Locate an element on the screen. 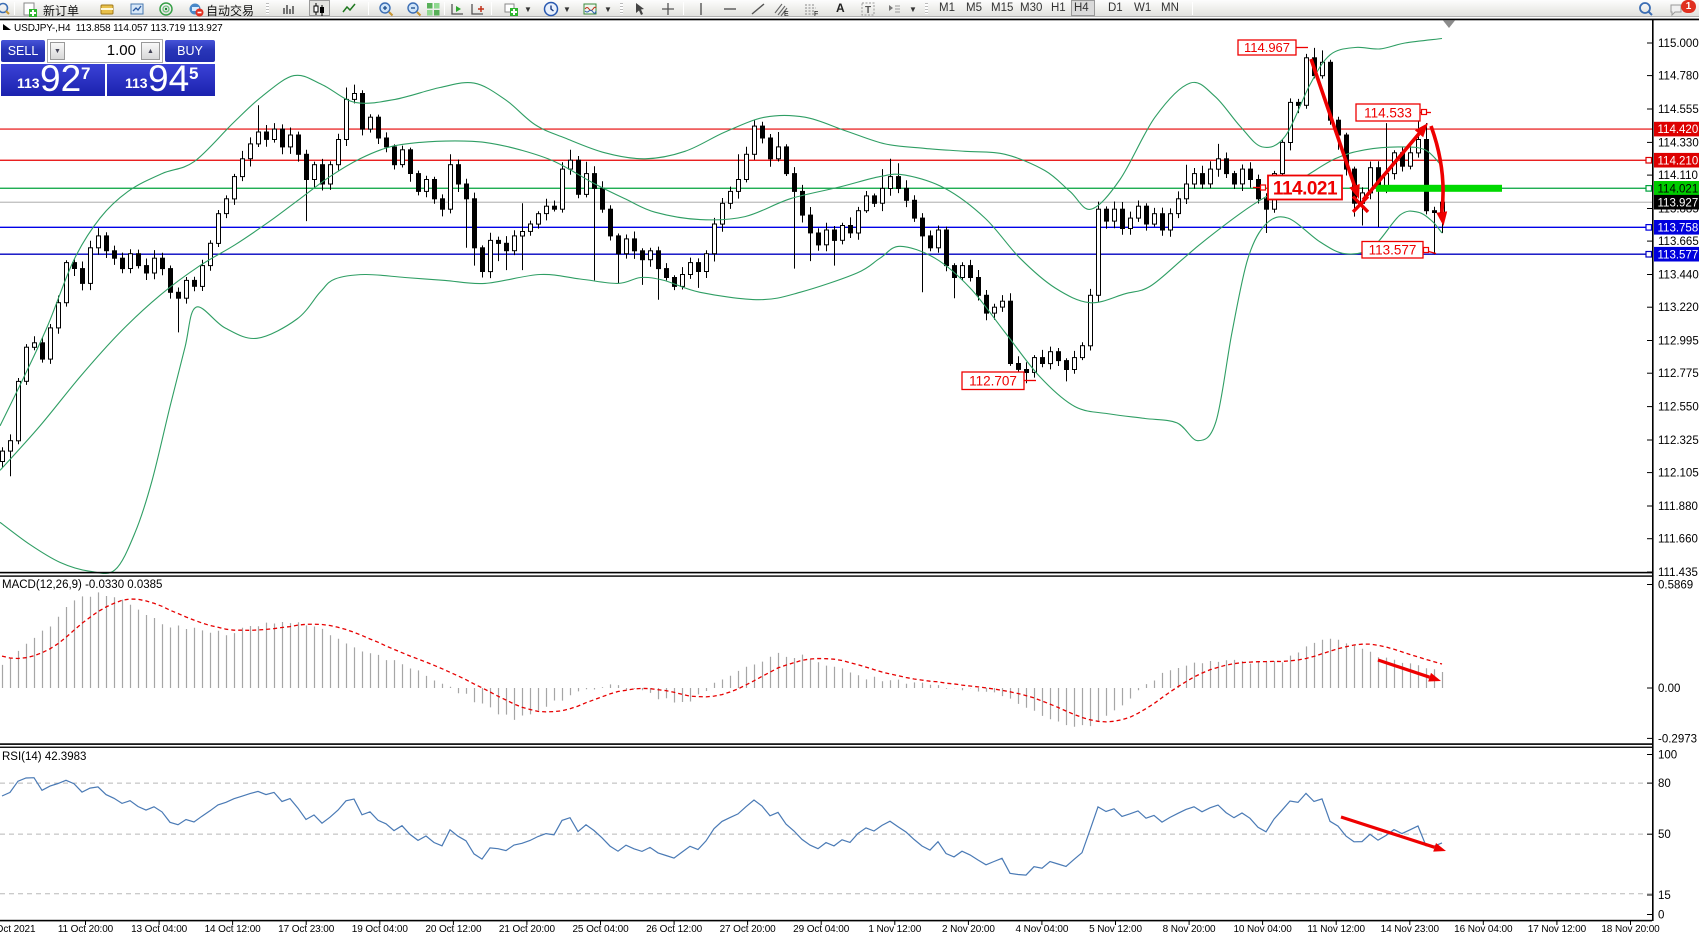  svg-text: 112.105 is located at coordinates (1678, 474).